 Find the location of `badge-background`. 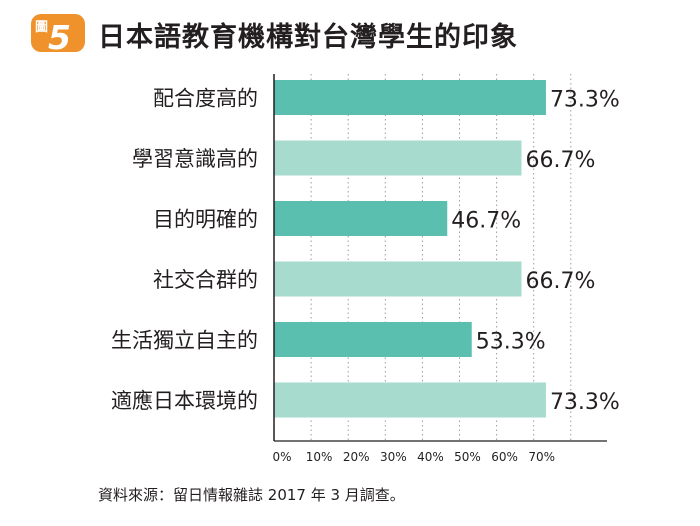

badge-background is located at coordinates (58, 33).